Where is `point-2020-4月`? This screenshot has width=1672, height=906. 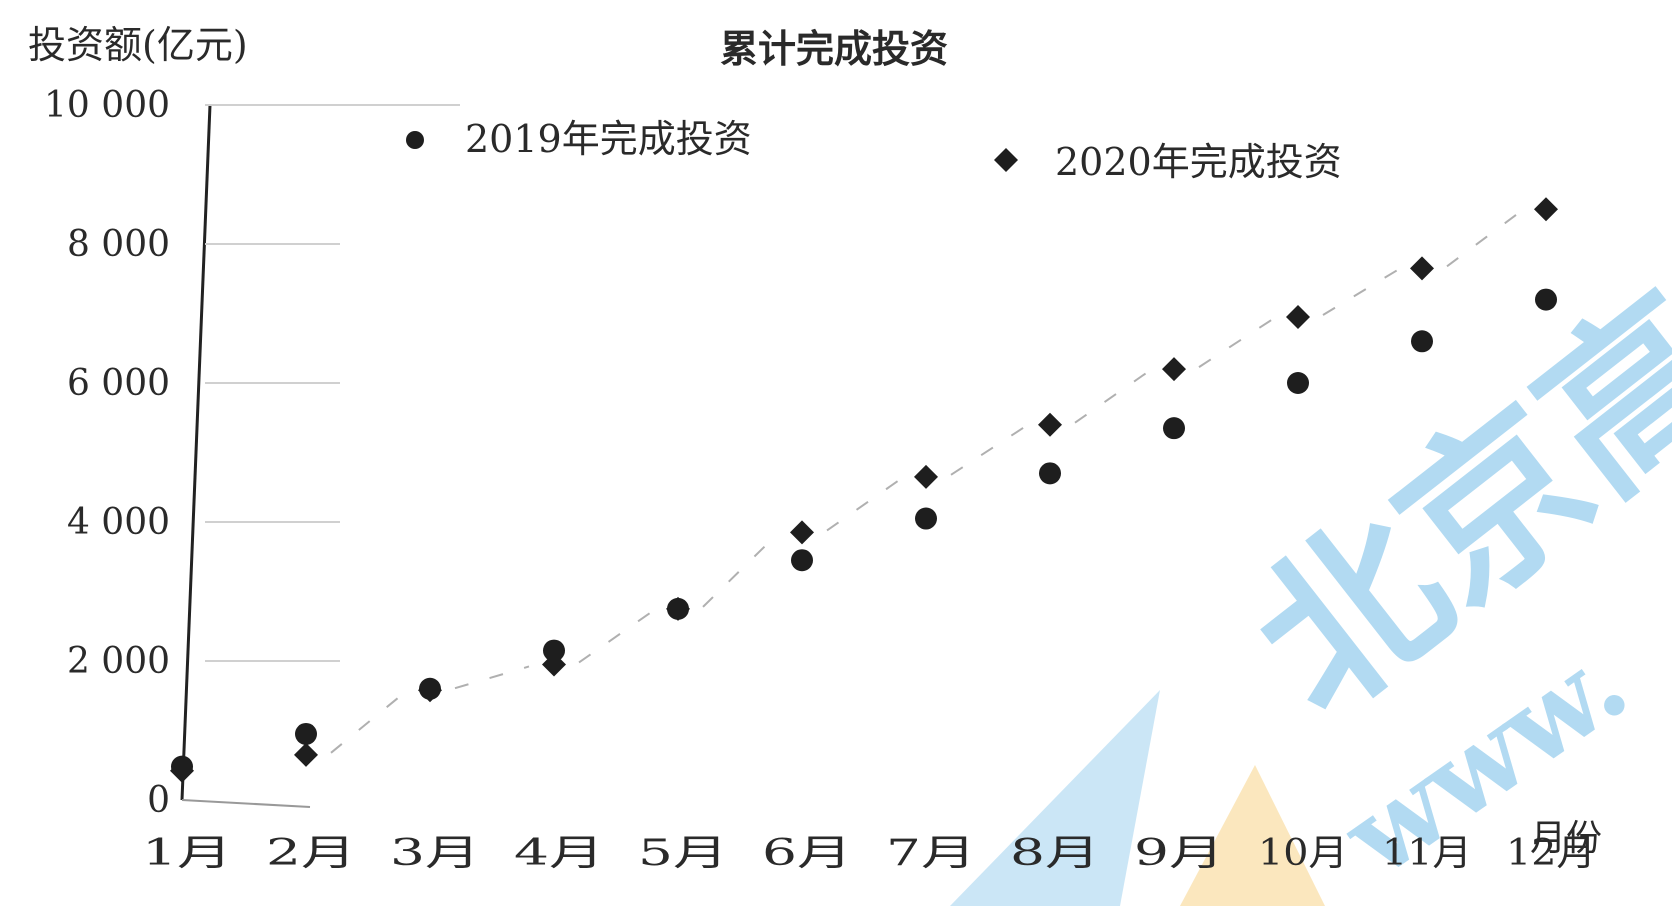 point-2020-4月 is located at coordinates (554, 664).